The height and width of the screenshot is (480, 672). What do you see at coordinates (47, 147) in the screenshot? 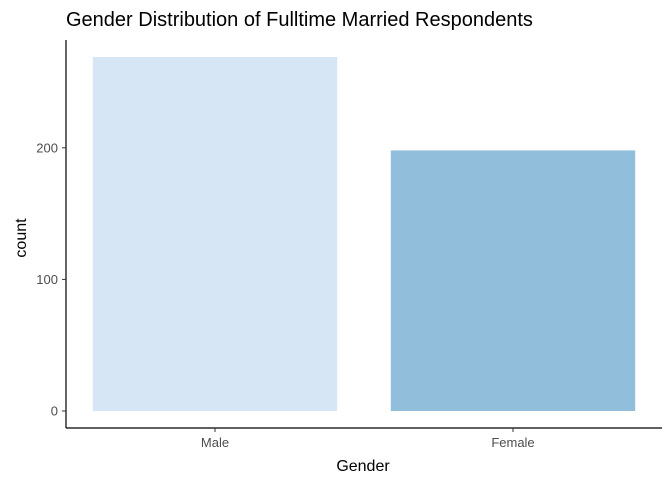
I see `y-tick-label: 200` at bounding box center [47, 147].